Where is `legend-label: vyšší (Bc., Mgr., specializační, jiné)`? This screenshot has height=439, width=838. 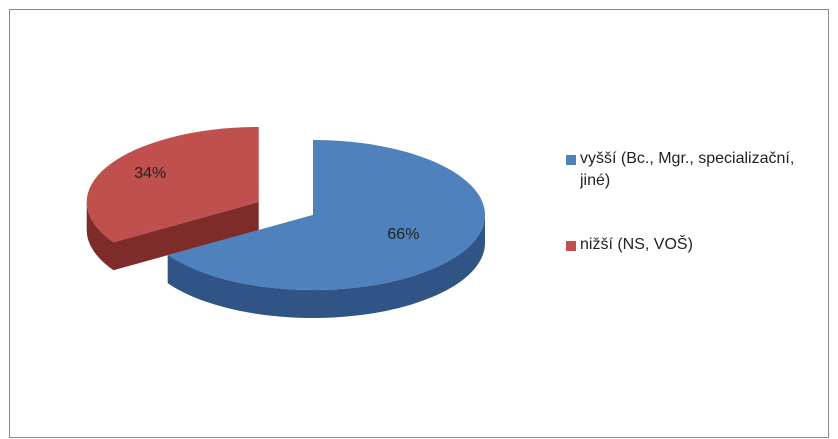
legend-label: vyšší (Bc., Mgr., specializační, jiné) is located at coordinates (687, 169).